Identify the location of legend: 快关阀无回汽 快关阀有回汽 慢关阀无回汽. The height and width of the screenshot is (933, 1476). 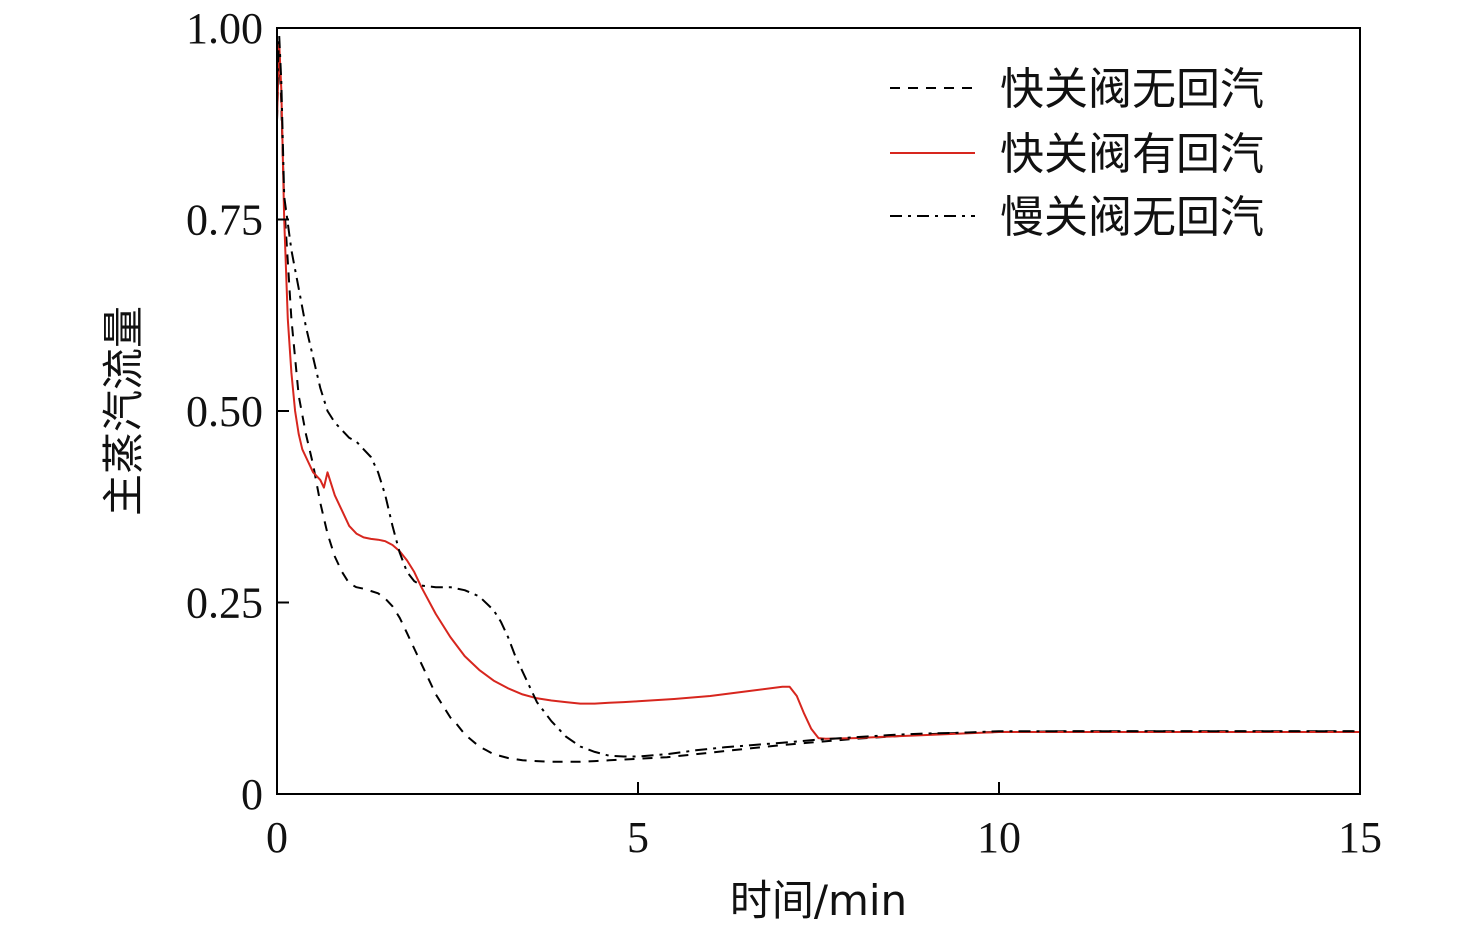
(1077, 153).